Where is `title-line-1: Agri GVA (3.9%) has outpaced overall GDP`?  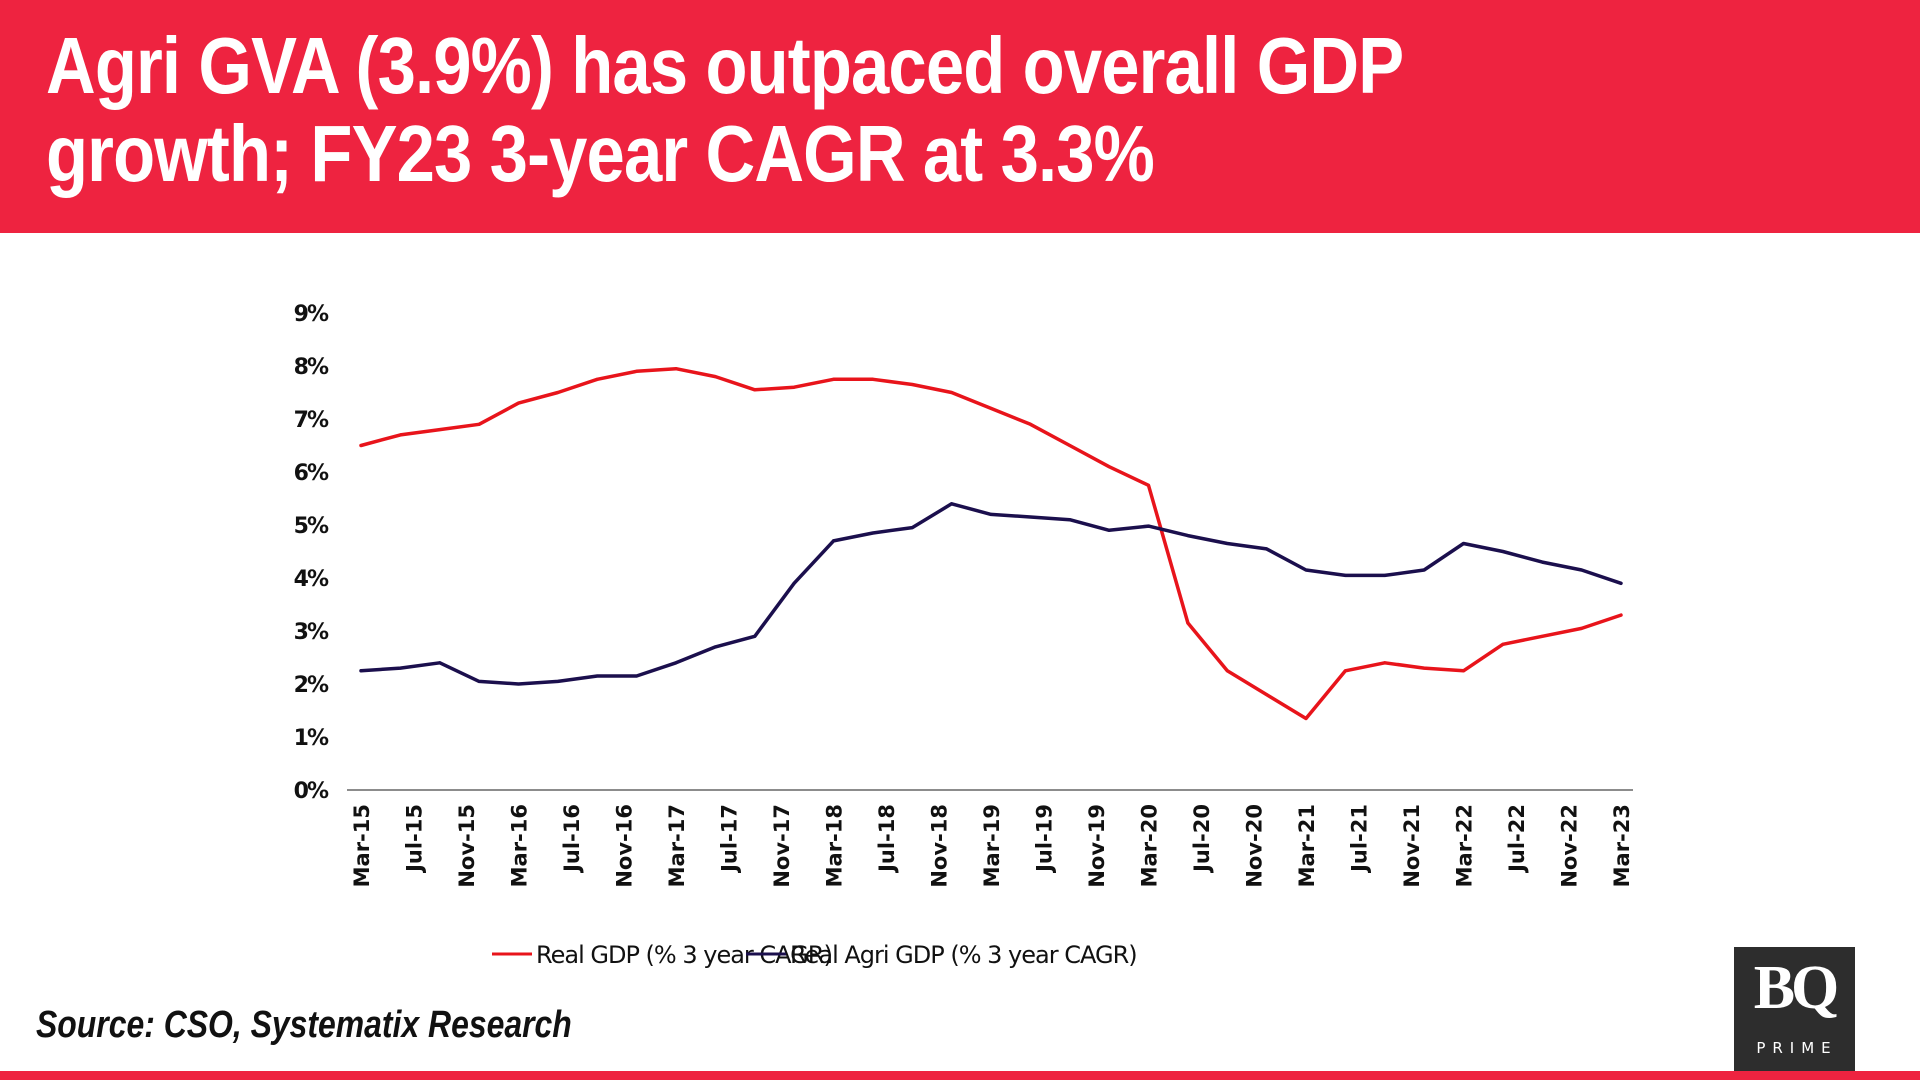 title-line-1: Agri GVA (3.9%) has outpaced overall GDP is located at coordinates (725, 65).